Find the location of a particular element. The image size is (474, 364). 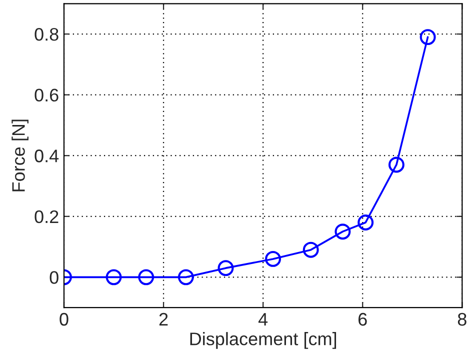

y-tick-label: 0.8 is located at coordinates (46, 34).